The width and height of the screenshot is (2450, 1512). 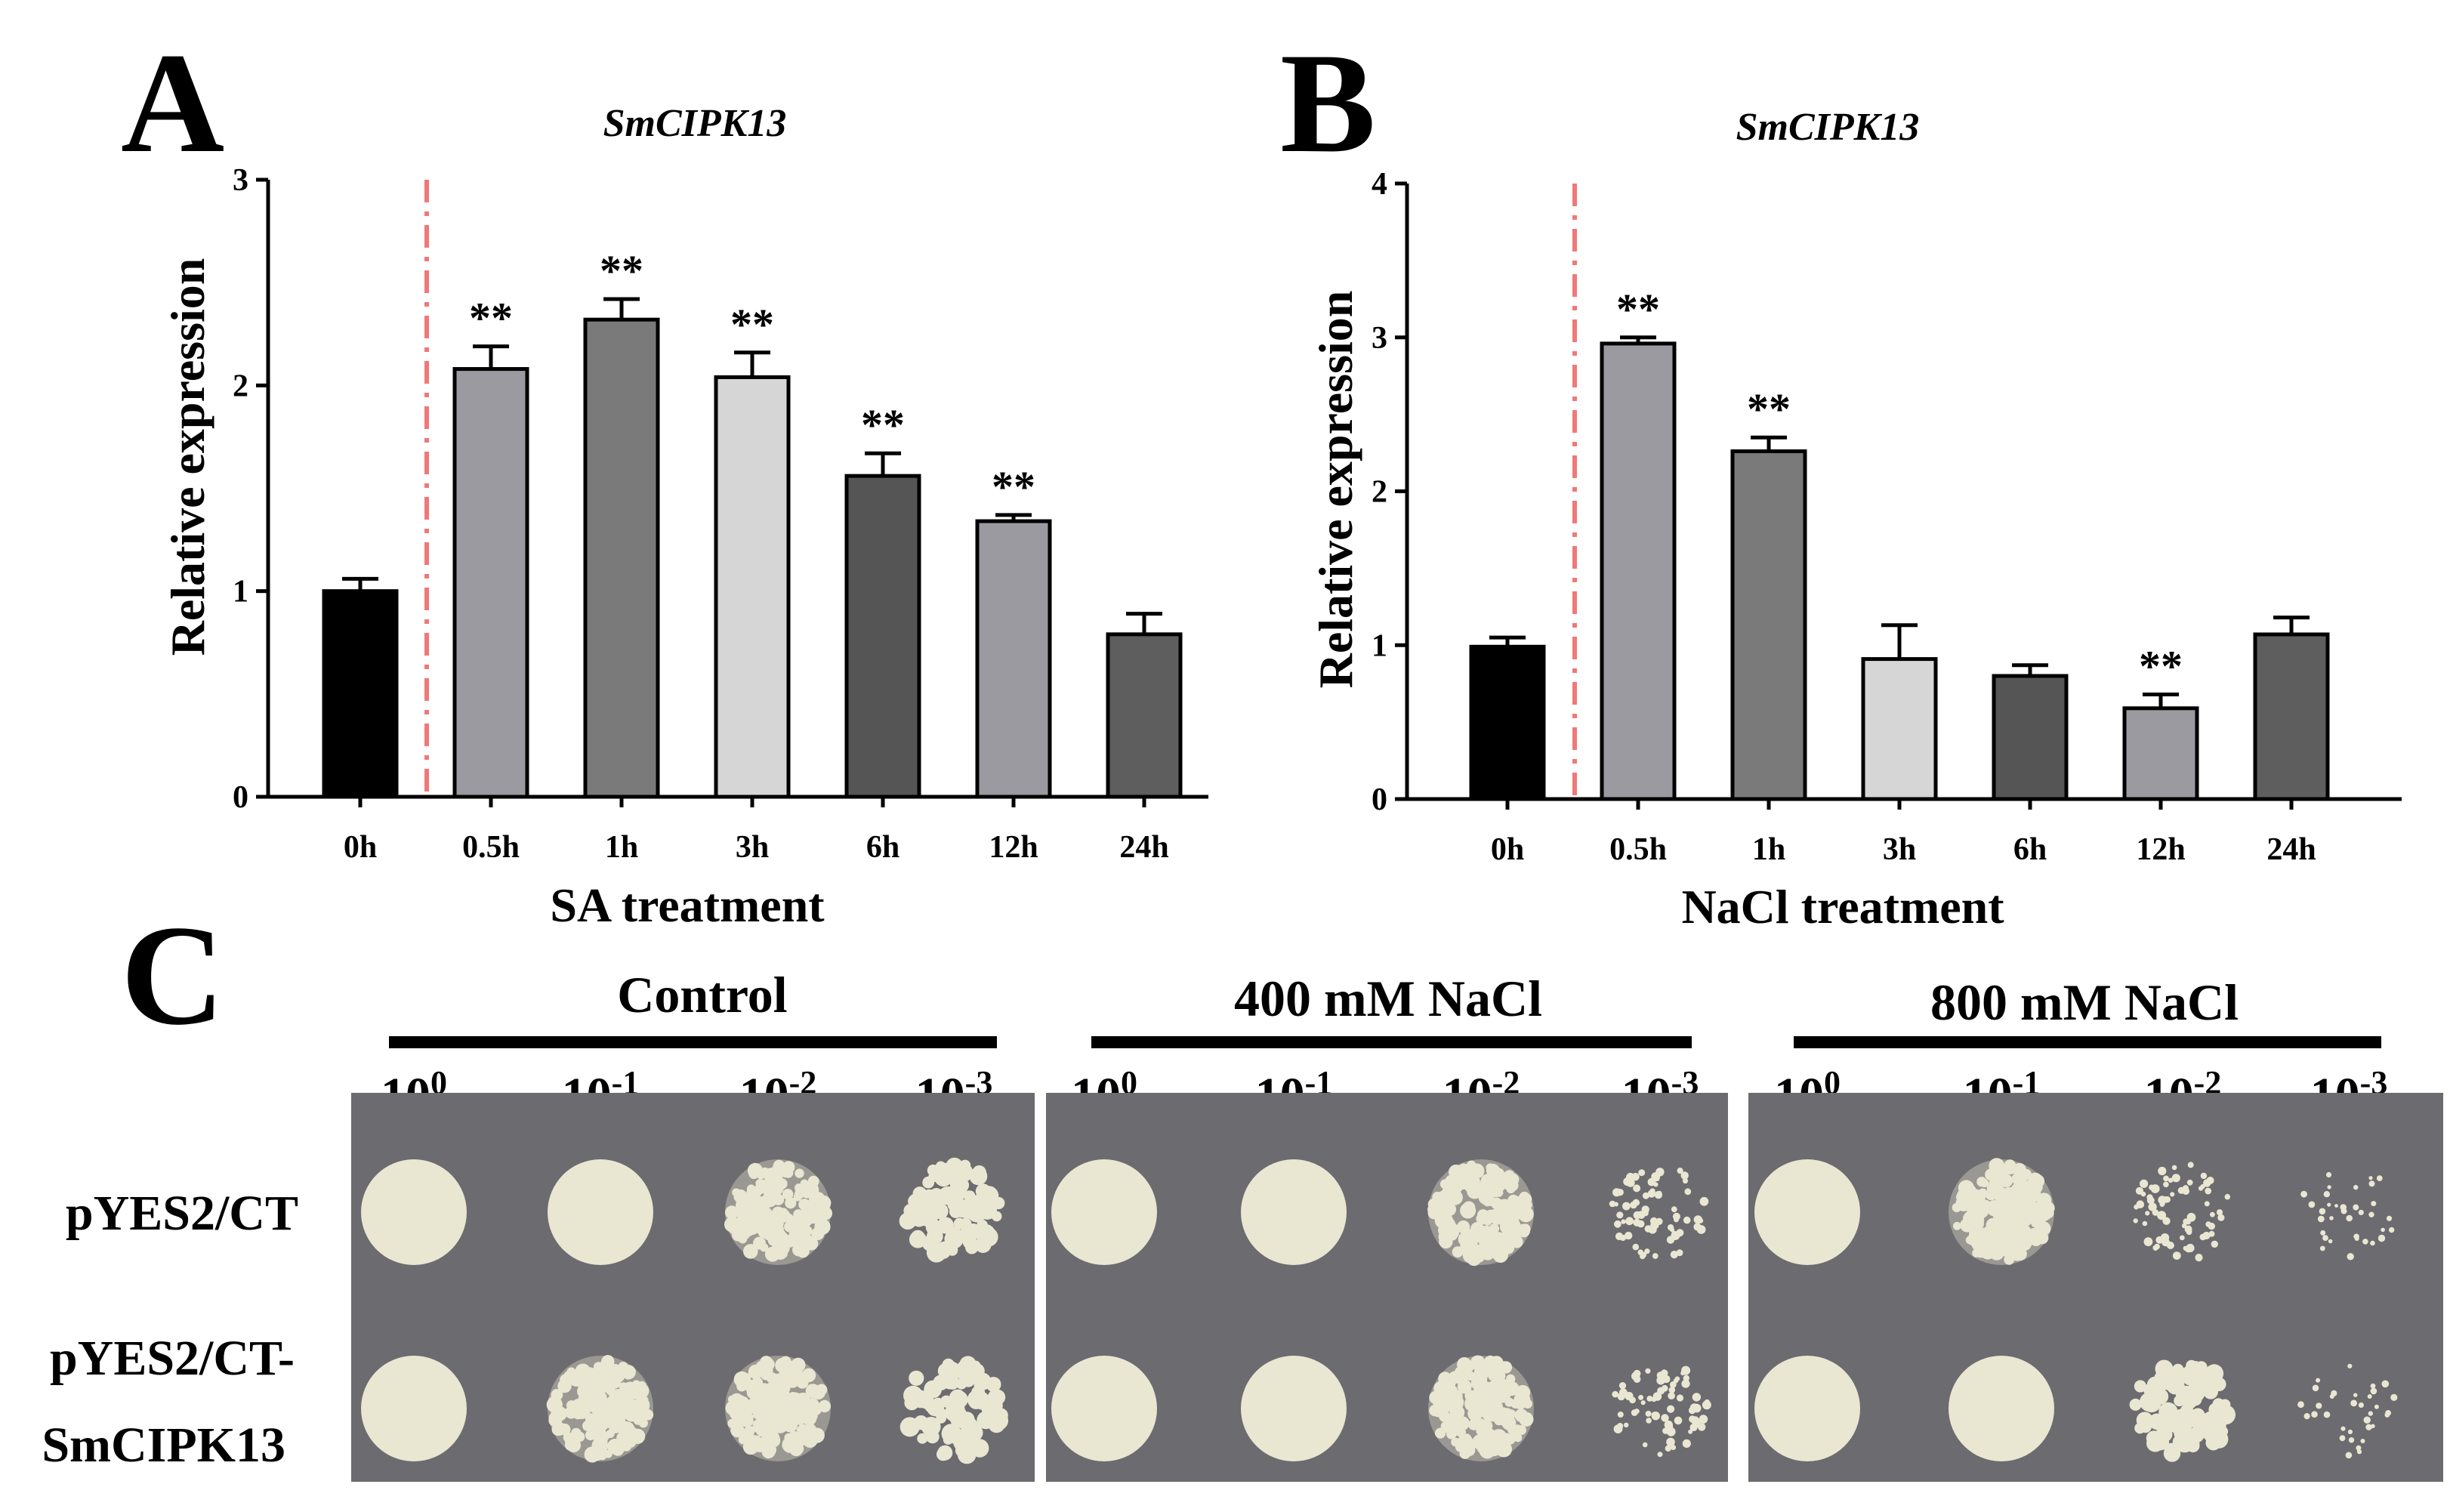 I want to click on strain-label-empty-vector: pYES2/CT, so click(x=182, y=1213).